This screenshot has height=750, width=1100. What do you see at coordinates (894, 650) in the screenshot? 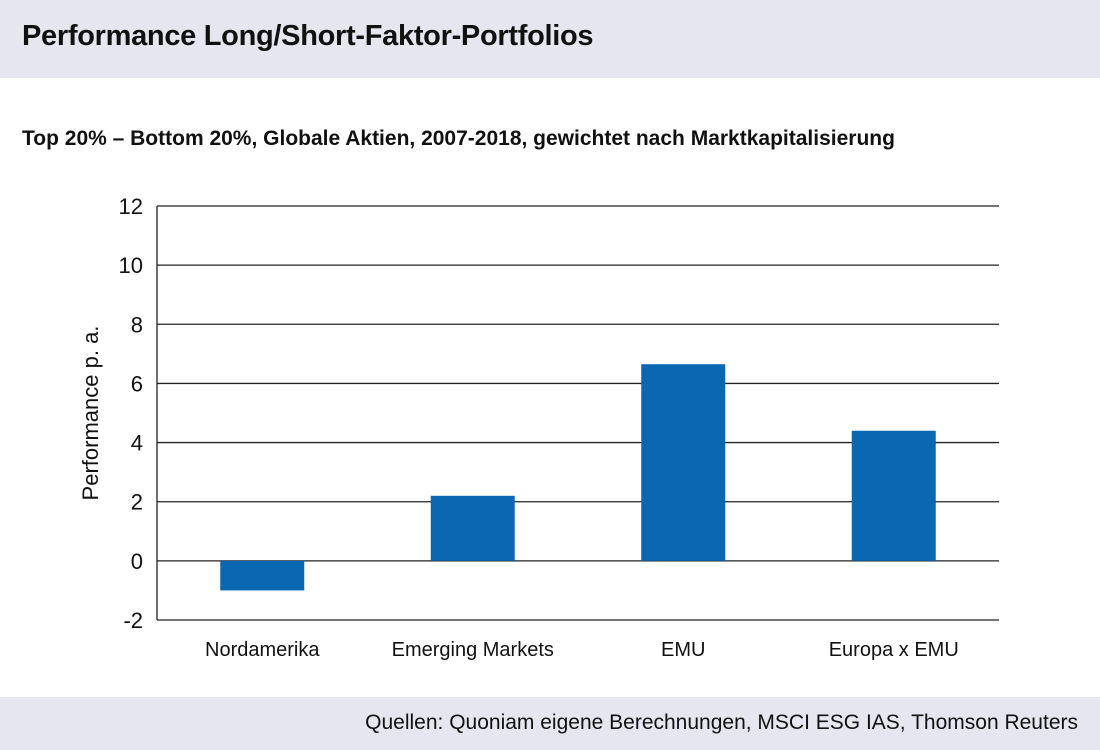
I see `x-tick-label: Europa x EMU` at bounding box center [894, 650].